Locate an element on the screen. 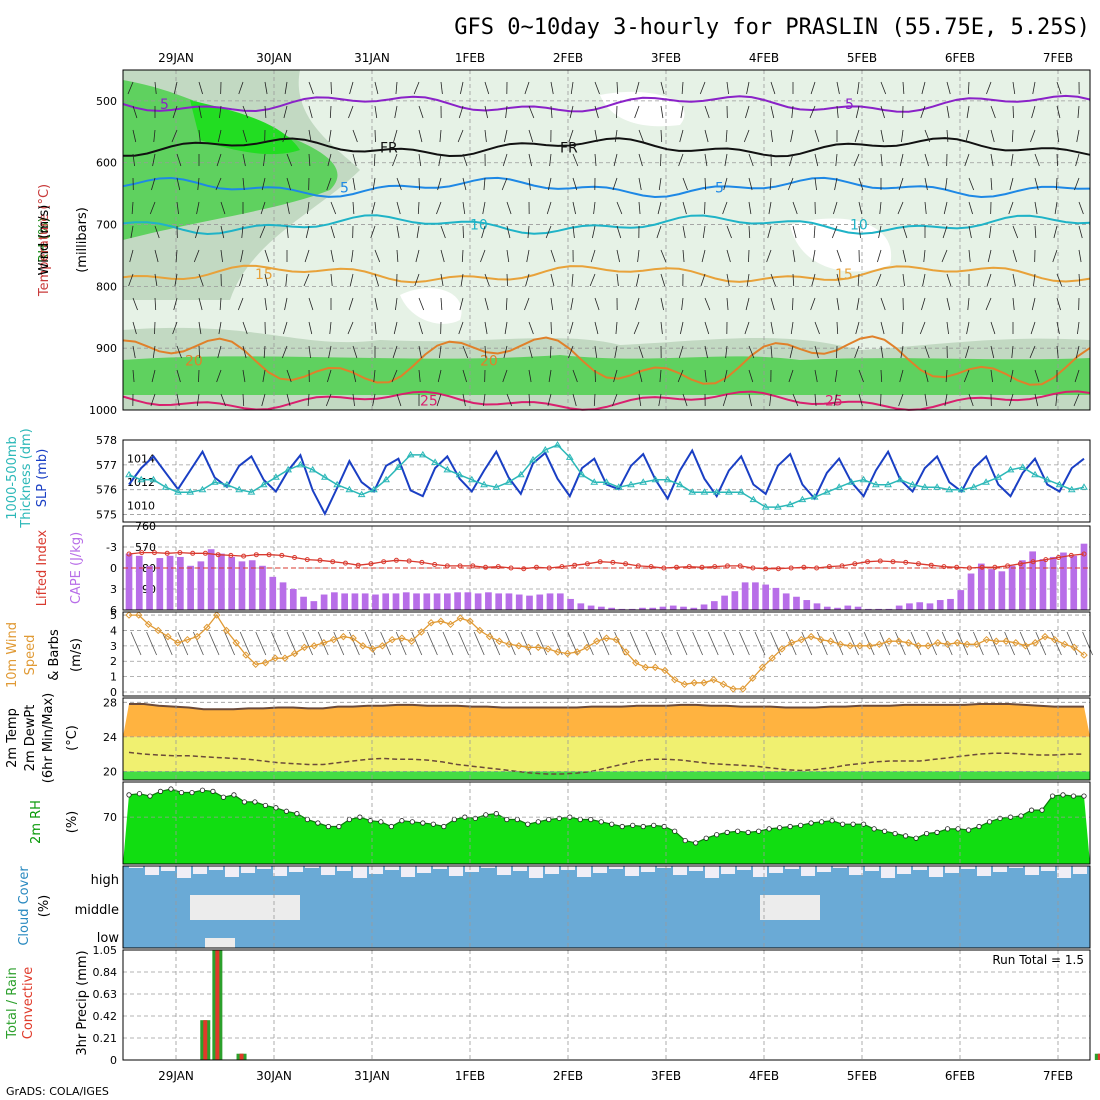 This screenshot has height=1100, width=1100. side-label: Speed is located at coordinates (30, 655).